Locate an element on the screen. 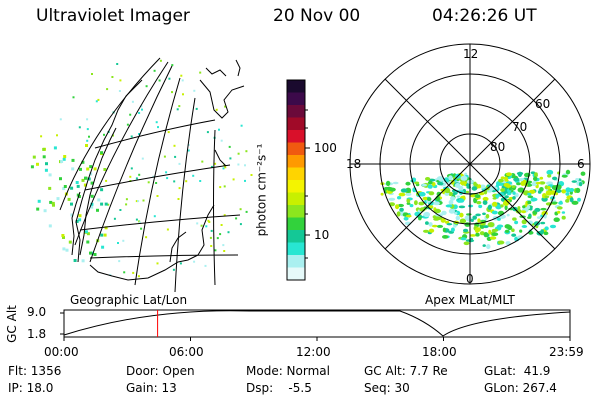  colorbar-tick-10: 10 is located at coordinates (322, 235).